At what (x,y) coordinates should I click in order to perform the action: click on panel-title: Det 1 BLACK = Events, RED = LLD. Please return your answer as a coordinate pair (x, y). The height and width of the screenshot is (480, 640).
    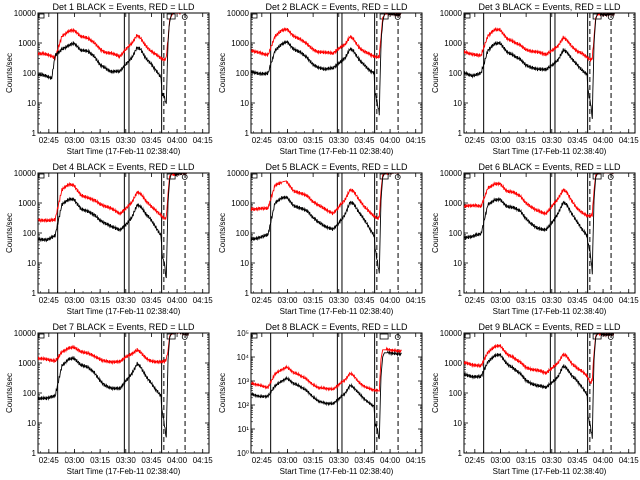
    Looking at the image, I should click on (123, 7).